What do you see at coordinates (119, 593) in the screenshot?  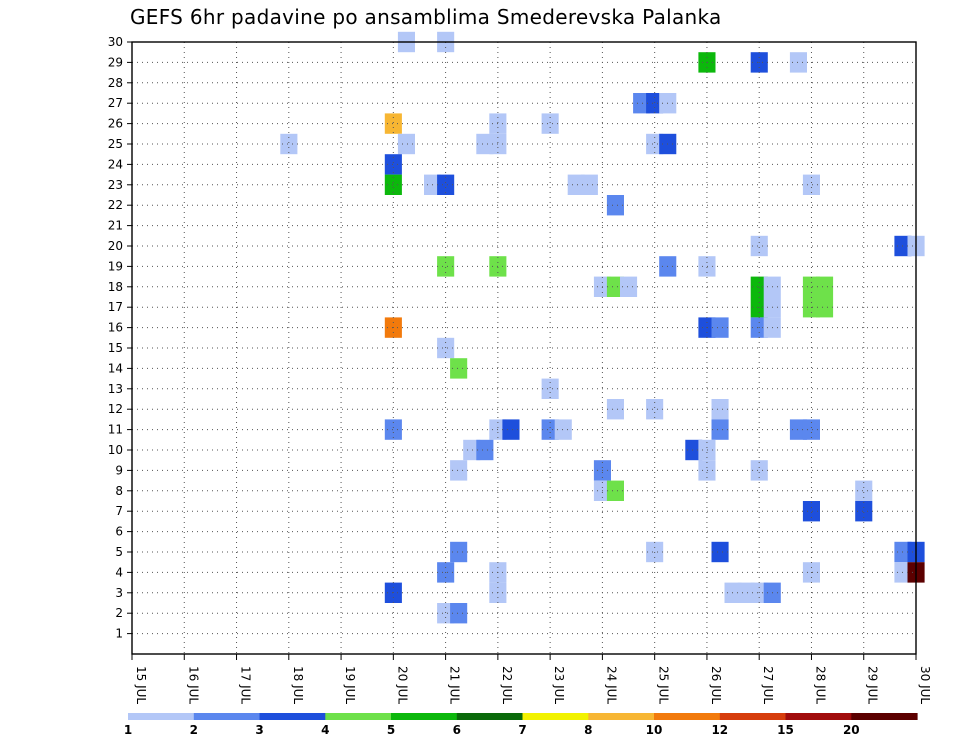 I see `y-tick-label: 3` at bounding box center [119, 593].